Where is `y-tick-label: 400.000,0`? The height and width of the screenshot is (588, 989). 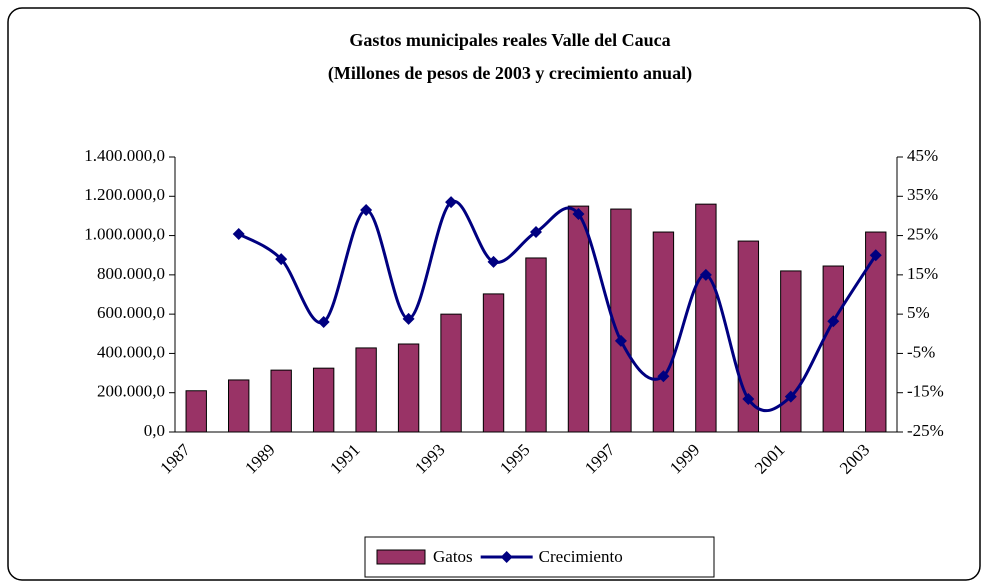 y-tick-label: 400.000,0 is located at coordinates (131, 351).